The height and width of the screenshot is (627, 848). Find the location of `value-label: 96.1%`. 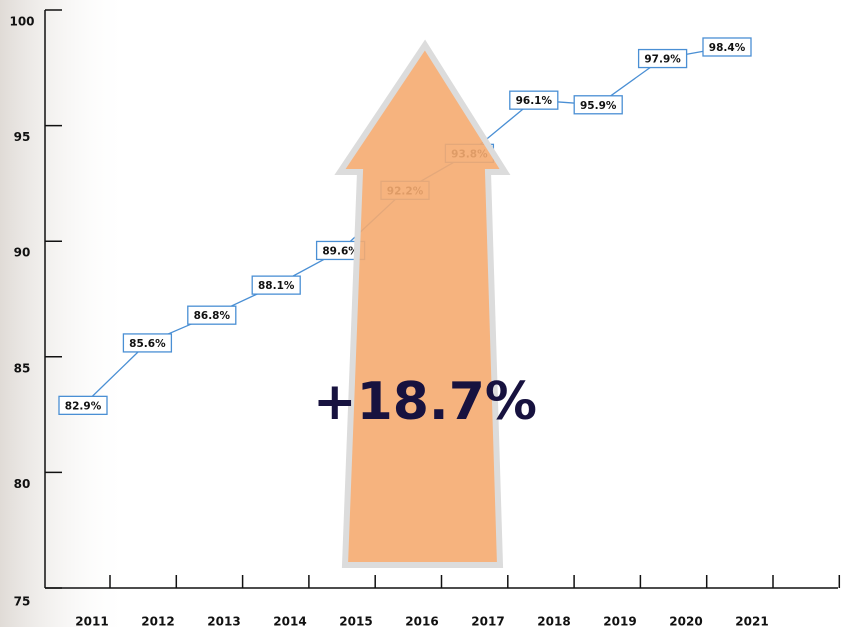

value-label: 96.1% is located at coordinates (534, 101).